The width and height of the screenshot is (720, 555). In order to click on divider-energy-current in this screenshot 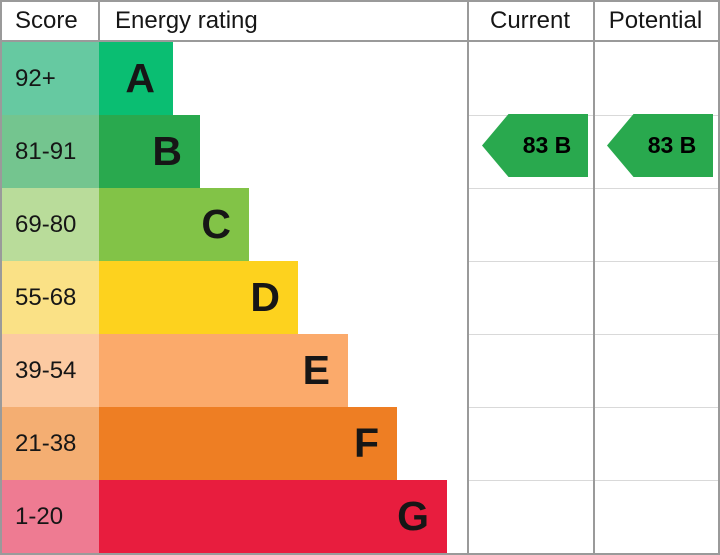, I will do `click(468, 277)`.